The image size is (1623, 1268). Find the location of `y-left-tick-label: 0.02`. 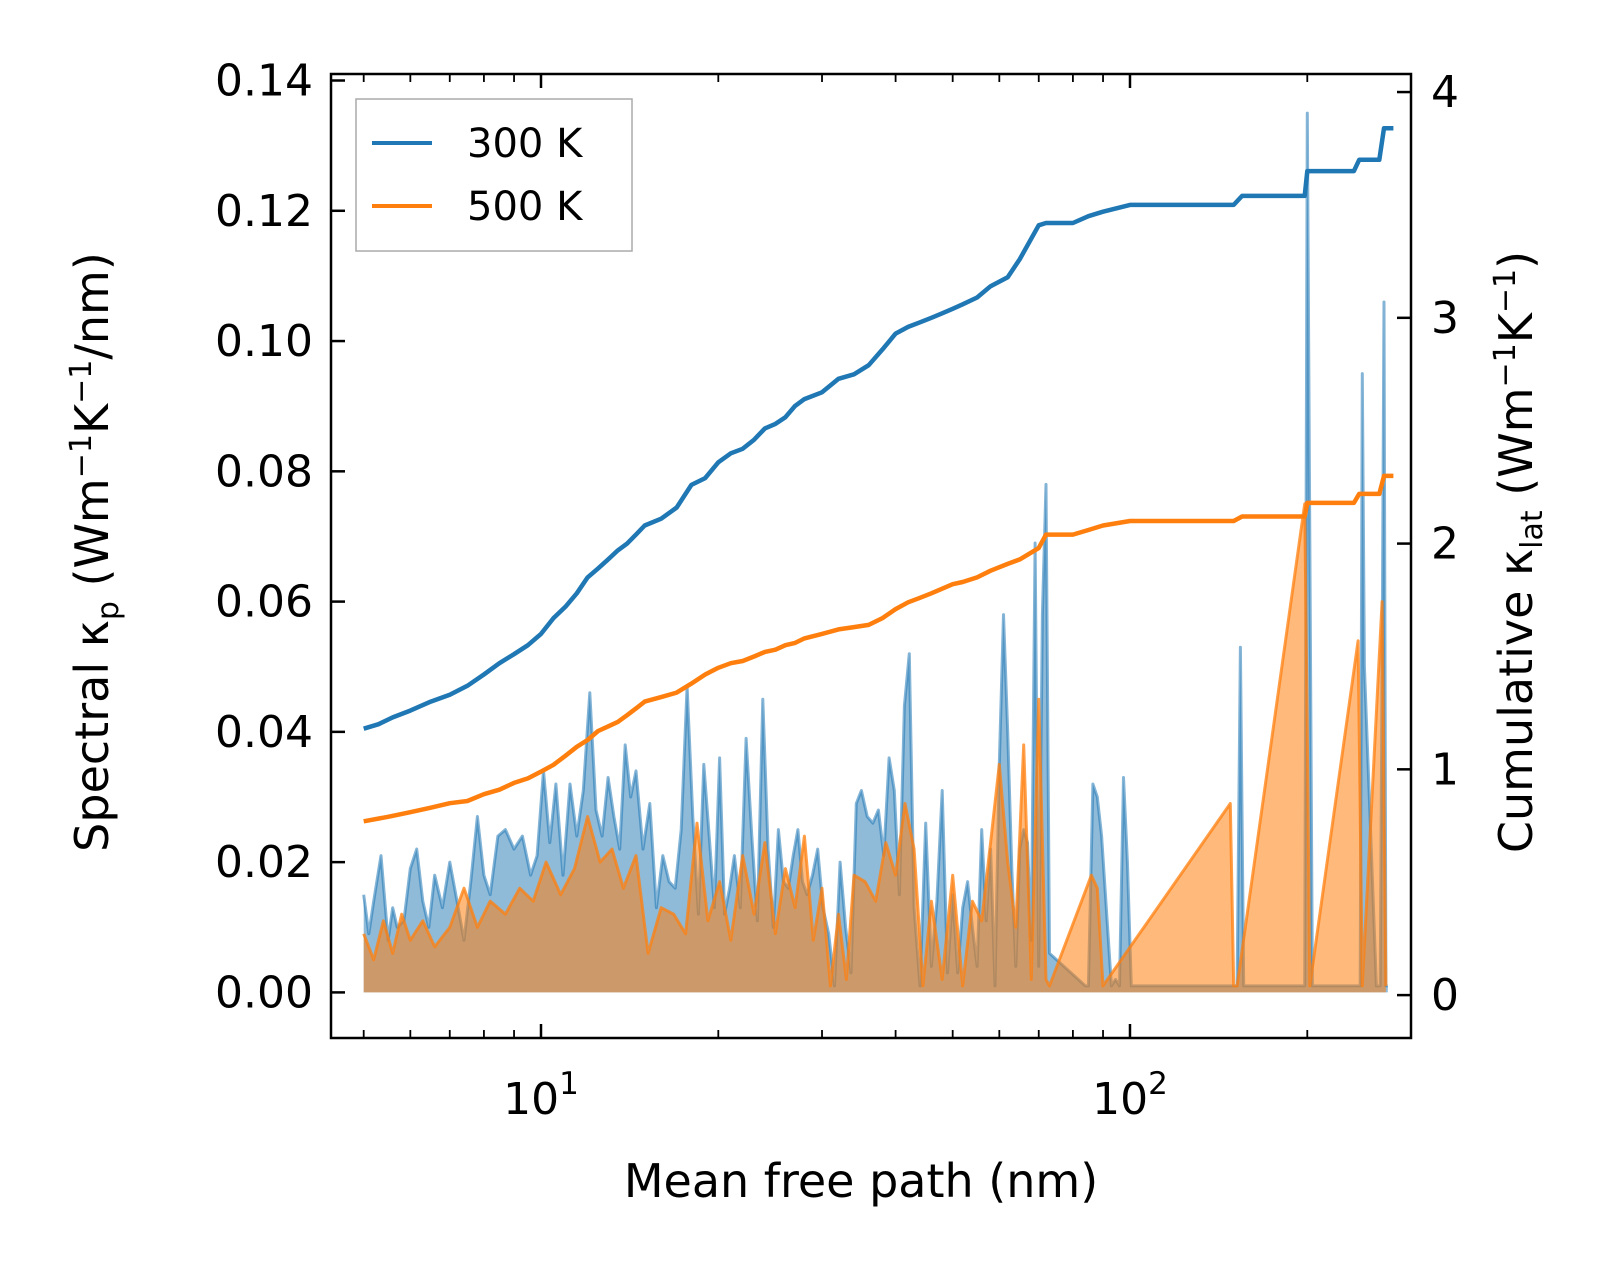

y-left-tick-label: 0.02 is located at coordinates (264, 862).